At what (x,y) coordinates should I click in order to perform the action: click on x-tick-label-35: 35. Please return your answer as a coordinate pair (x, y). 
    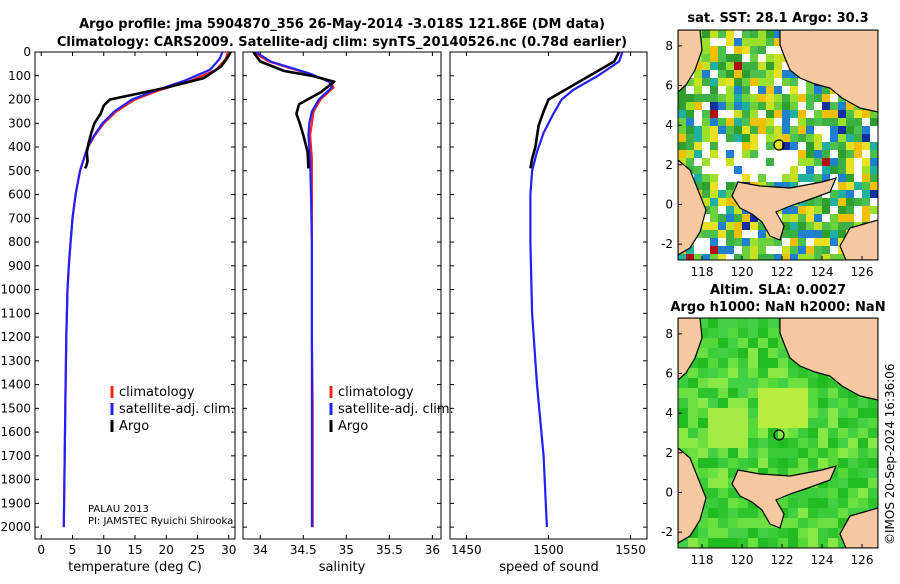
    Looking at the image, I should click on (346, 550).